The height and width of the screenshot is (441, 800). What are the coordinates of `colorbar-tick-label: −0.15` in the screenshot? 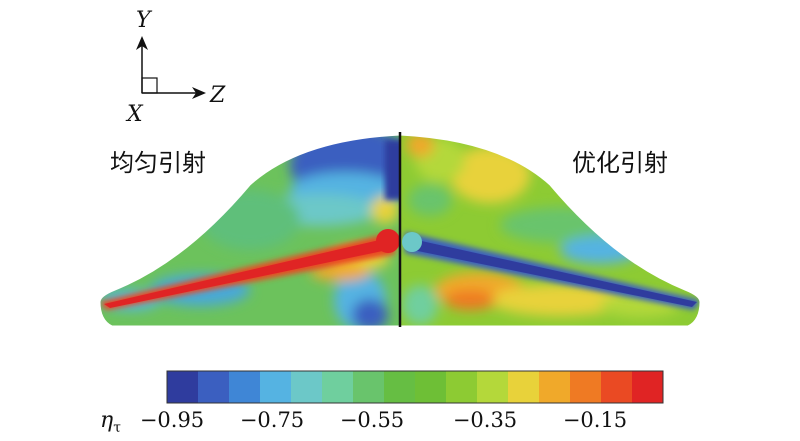 It's located at (595, 420).